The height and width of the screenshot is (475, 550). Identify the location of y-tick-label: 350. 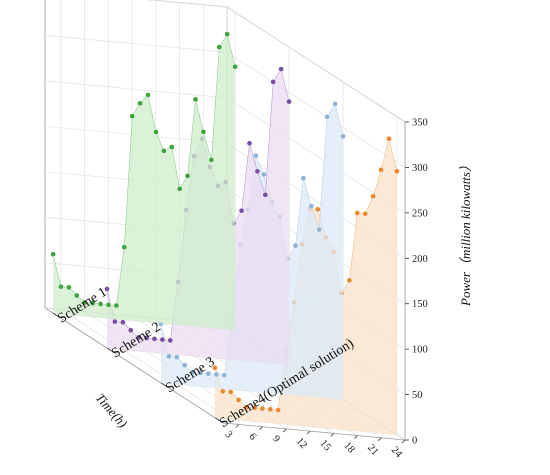
(420, 123).